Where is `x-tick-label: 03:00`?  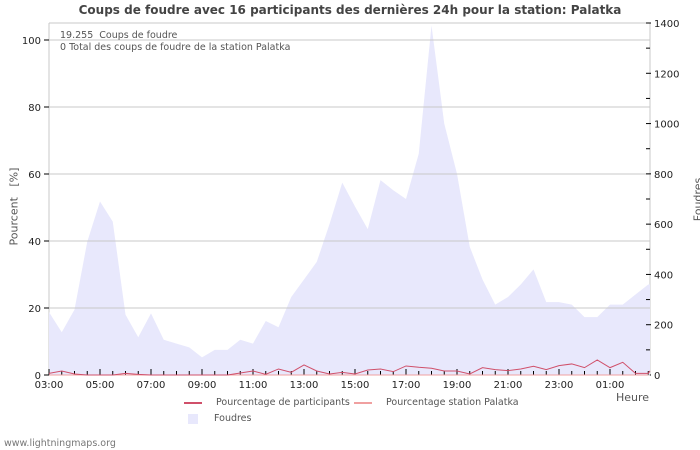 x-tick-label: 03:00 is located at coordinates (49, 385).